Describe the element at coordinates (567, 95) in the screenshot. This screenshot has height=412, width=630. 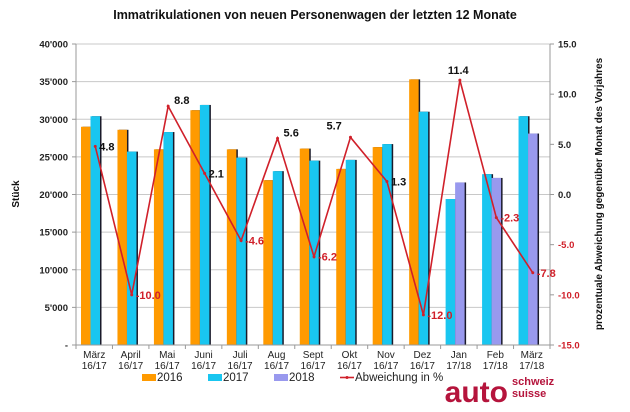
I see `y2-tick-label: 10.0` at that location.